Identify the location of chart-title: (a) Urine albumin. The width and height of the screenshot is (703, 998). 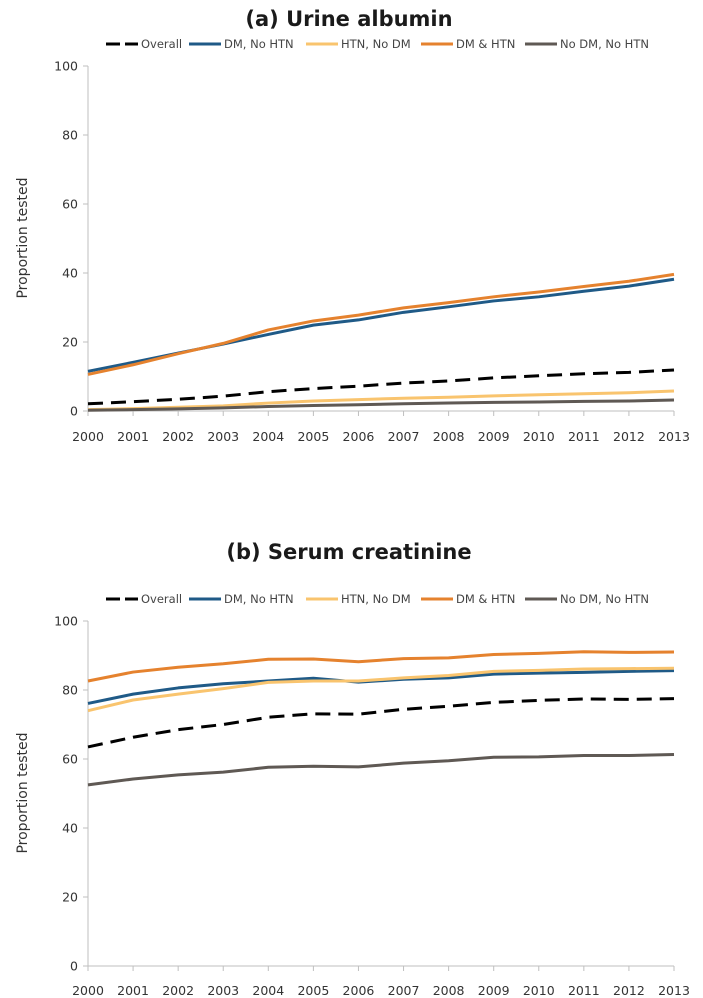
(348, 19).